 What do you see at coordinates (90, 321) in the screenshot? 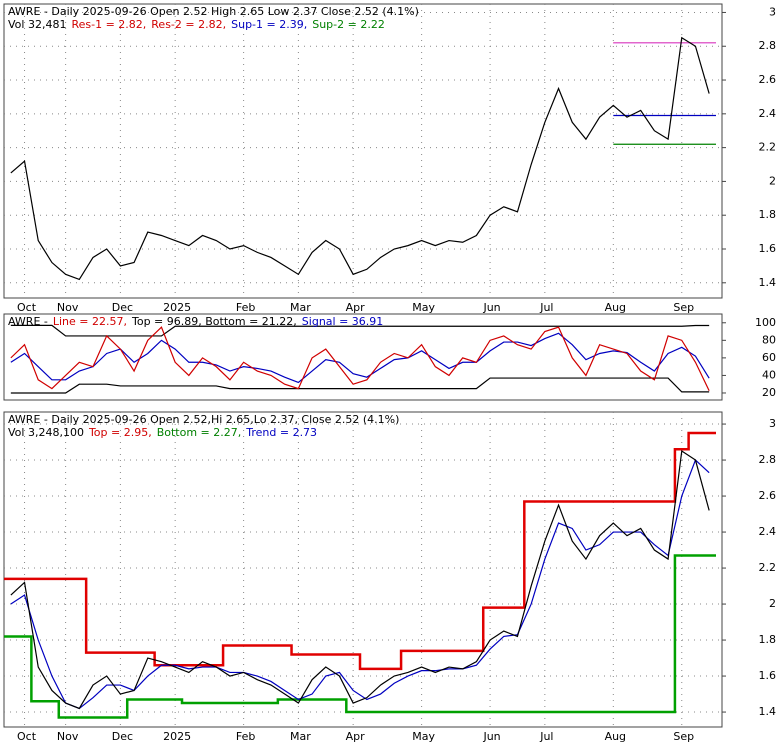
I see `header-item: Line = 22.57,` at bounding box center [90, 321].